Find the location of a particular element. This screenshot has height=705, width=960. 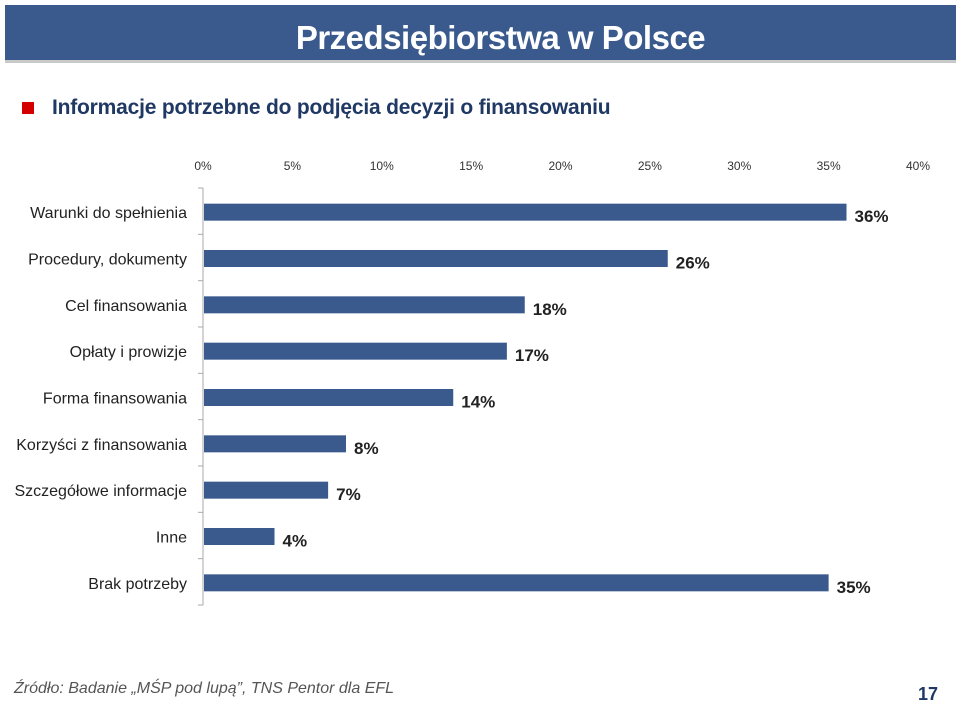

value-label: 26% is located at coordinates (693, 263).